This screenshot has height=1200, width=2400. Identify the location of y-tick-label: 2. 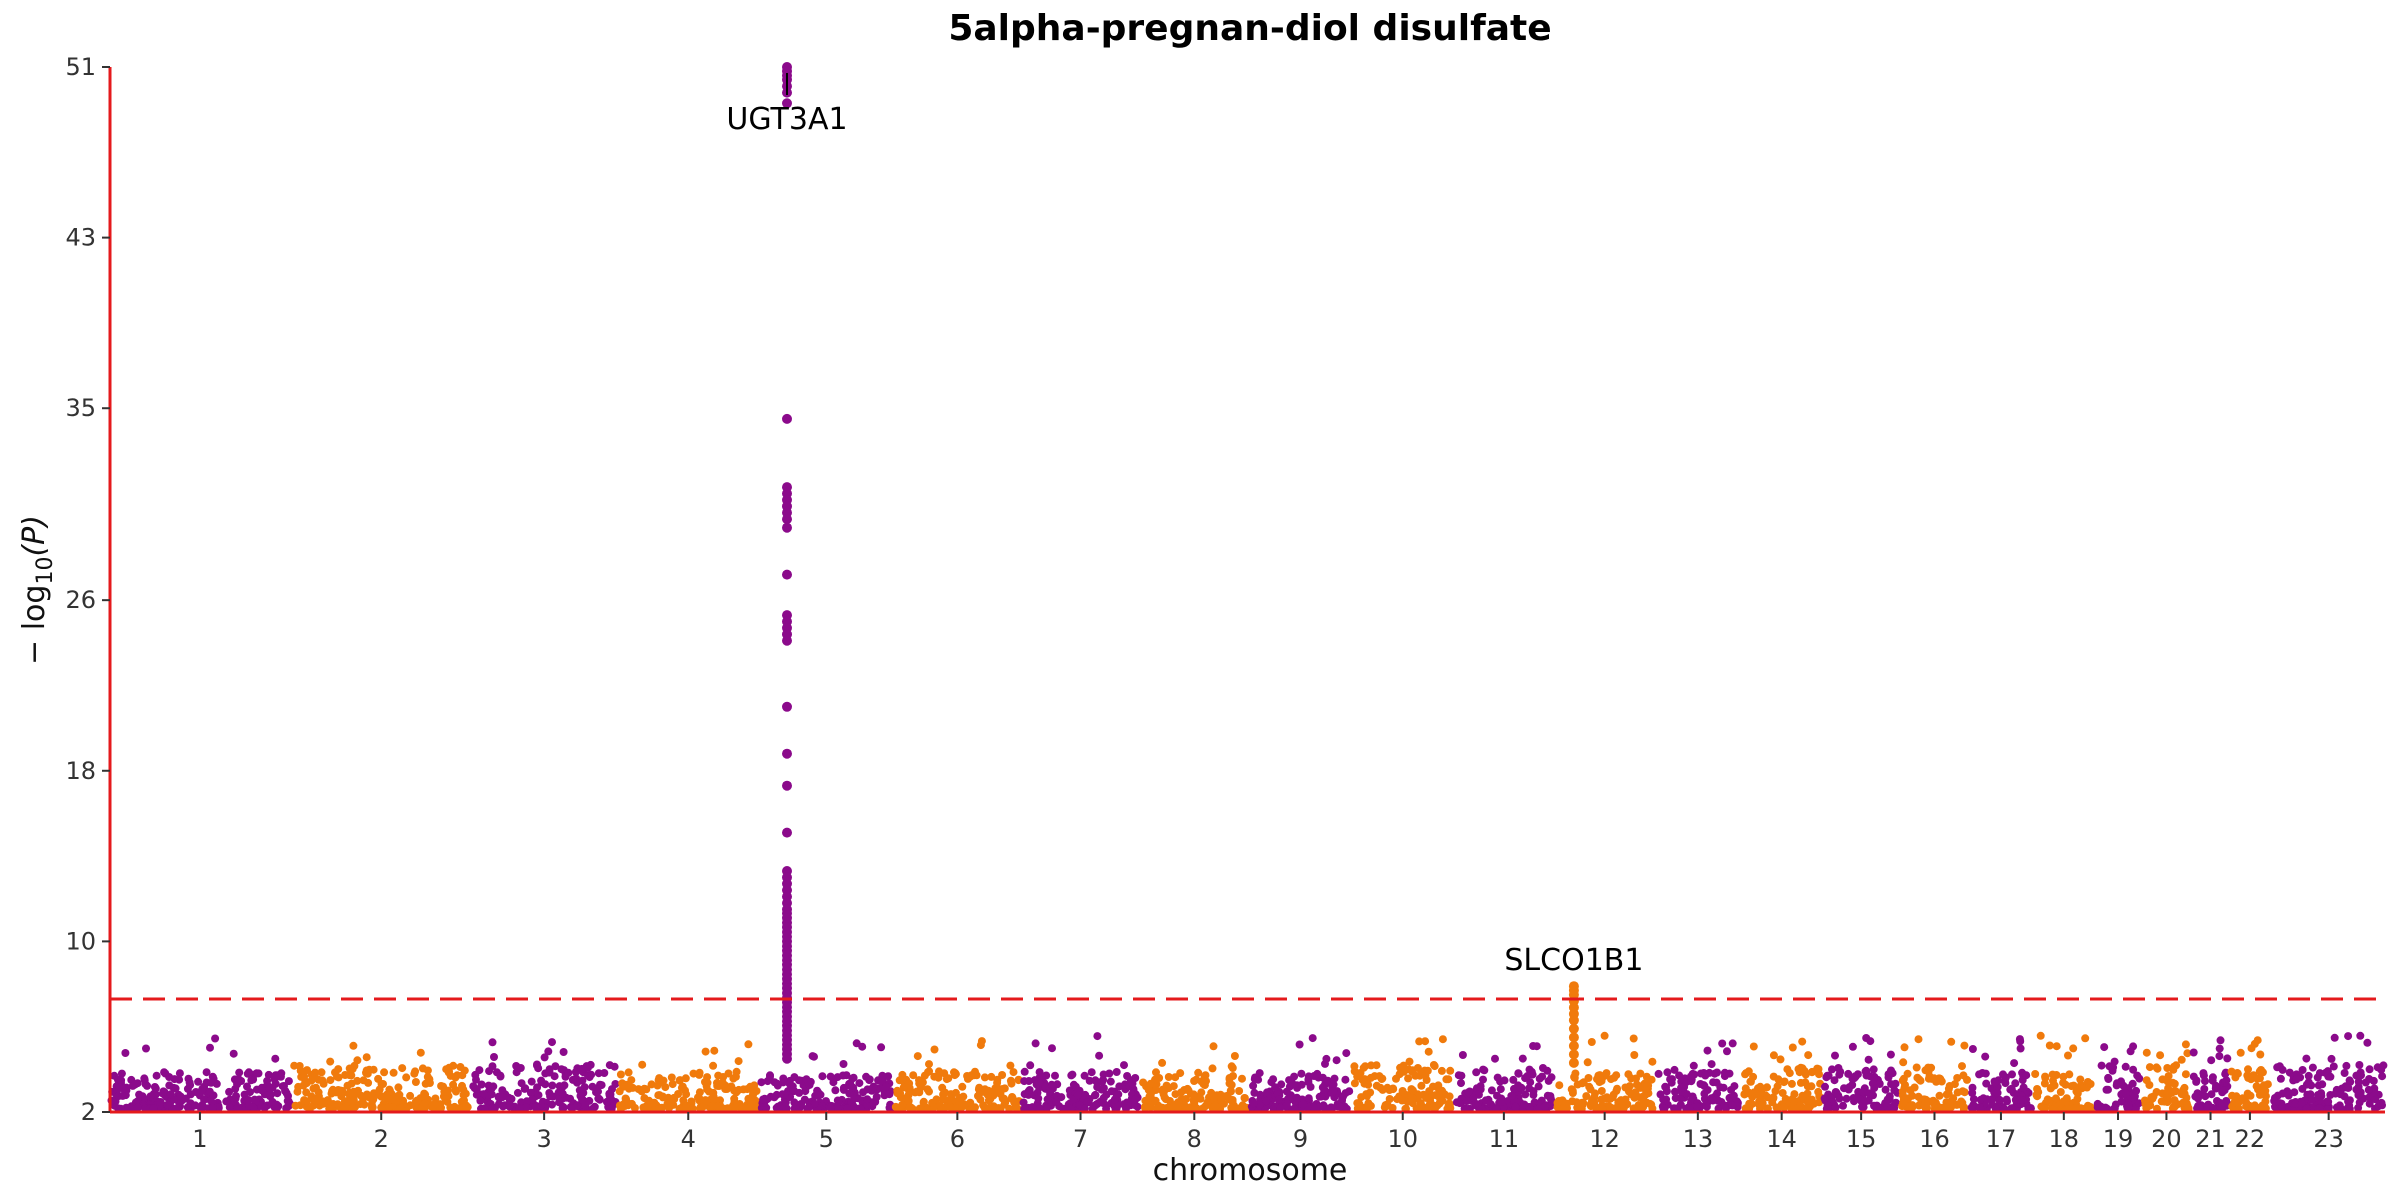
(88, 1112).